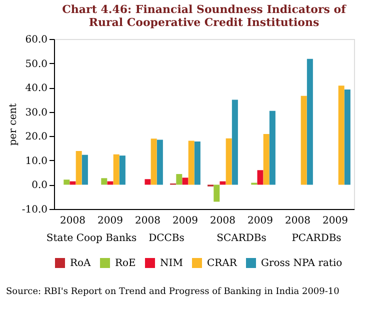  What do you see at coordinates (40, 186) in the screenshot?
I see `y-tick-label: 0.0` at bounding box center [40, 186].